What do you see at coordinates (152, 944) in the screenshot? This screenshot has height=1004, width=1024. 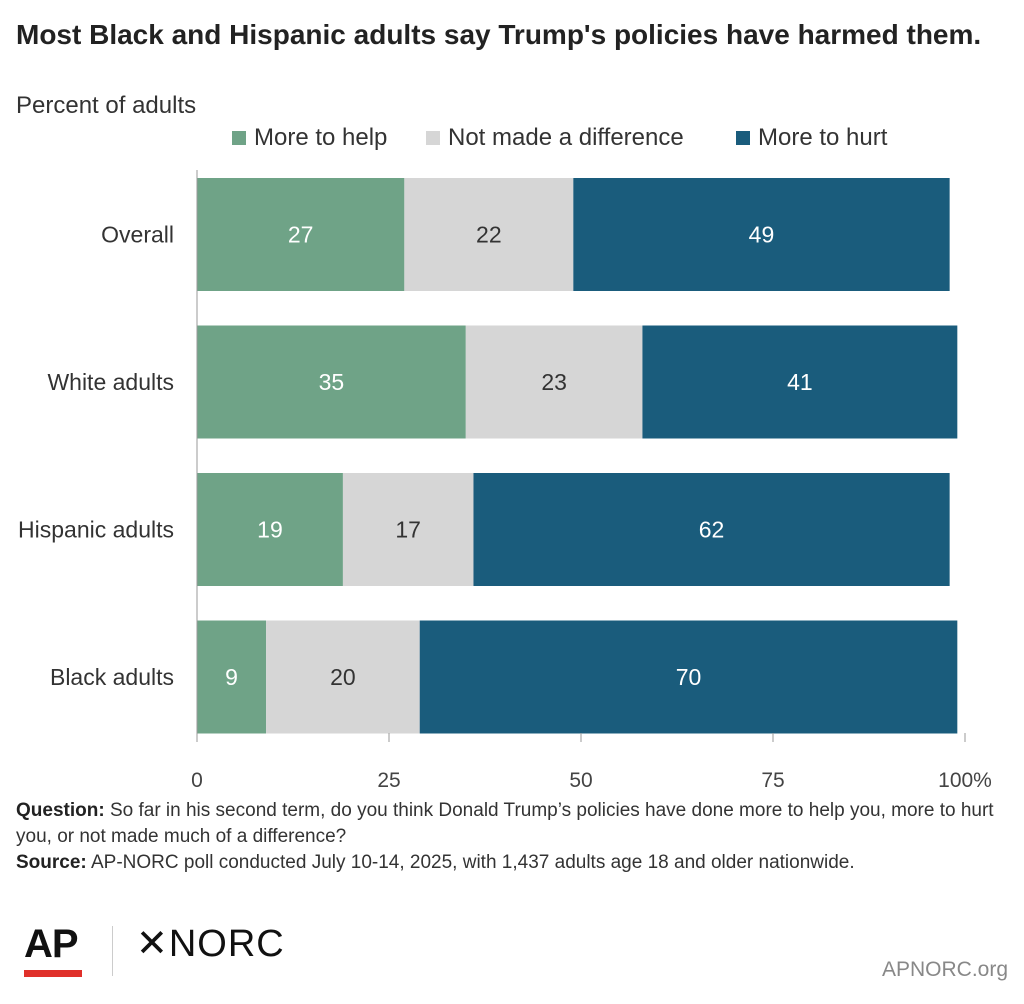 I see `norc-star-icon: ✕` at bounding box center [152, 944].